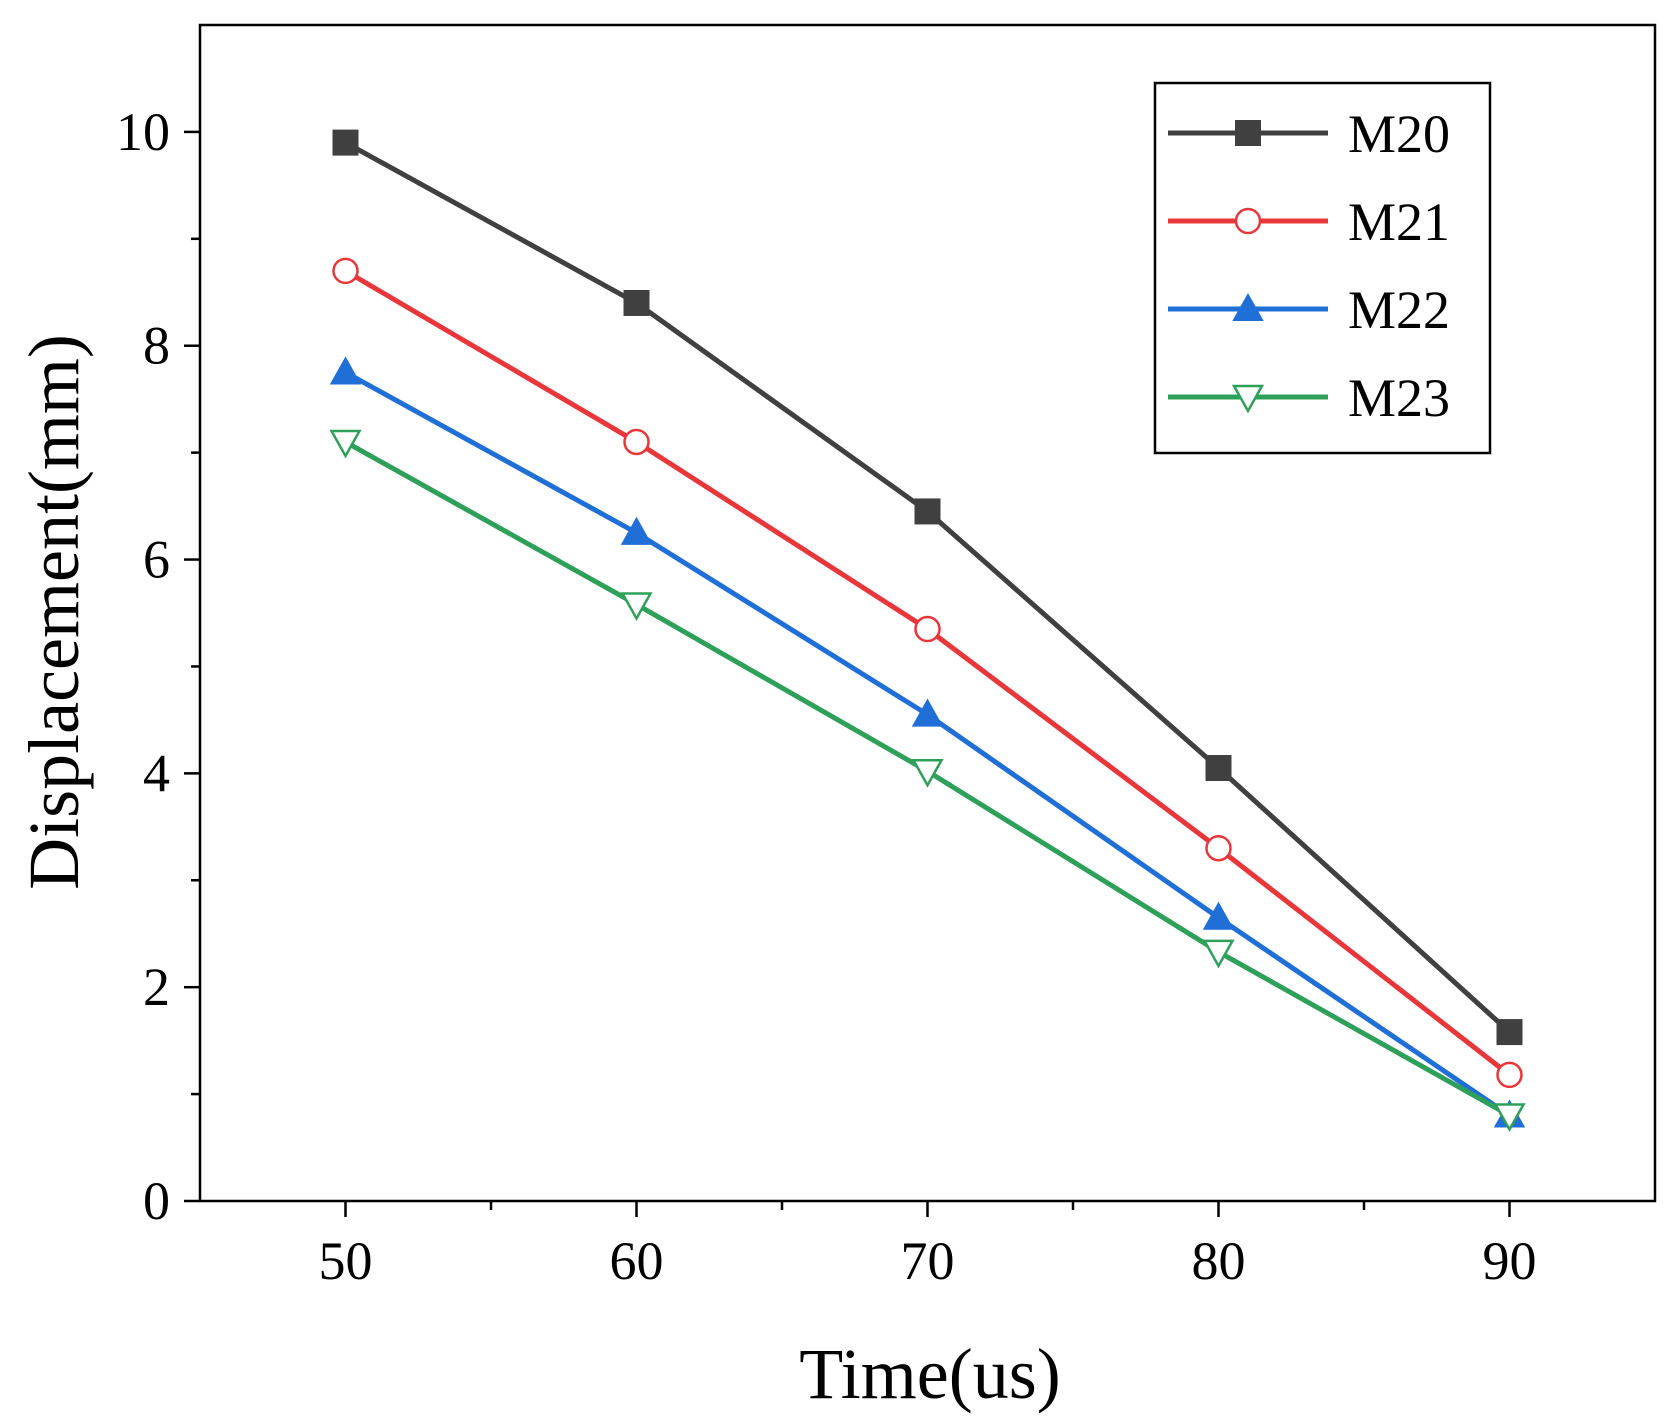  Describe the element at coordinates (1248, 133) in the screenshot. I see `legend-marker-m20` at that location.